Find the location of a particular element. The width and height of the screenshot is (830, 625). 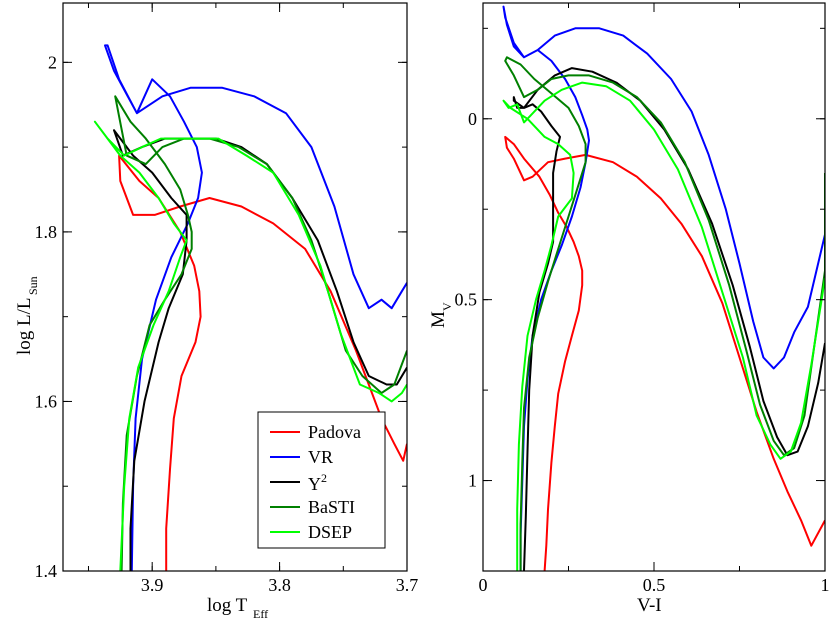

legend-entry-dsep: DSEP is located at coordinates (311, 532).